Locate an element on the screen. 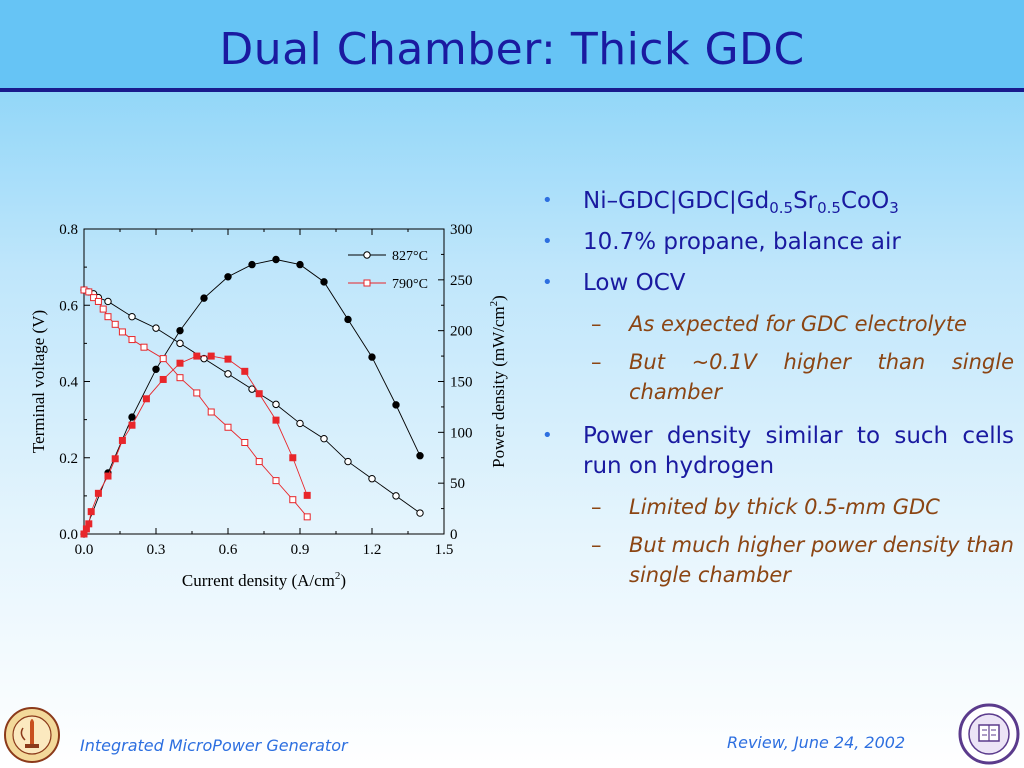  yr-tick-label: 0 is located at coordinates (454, 535).